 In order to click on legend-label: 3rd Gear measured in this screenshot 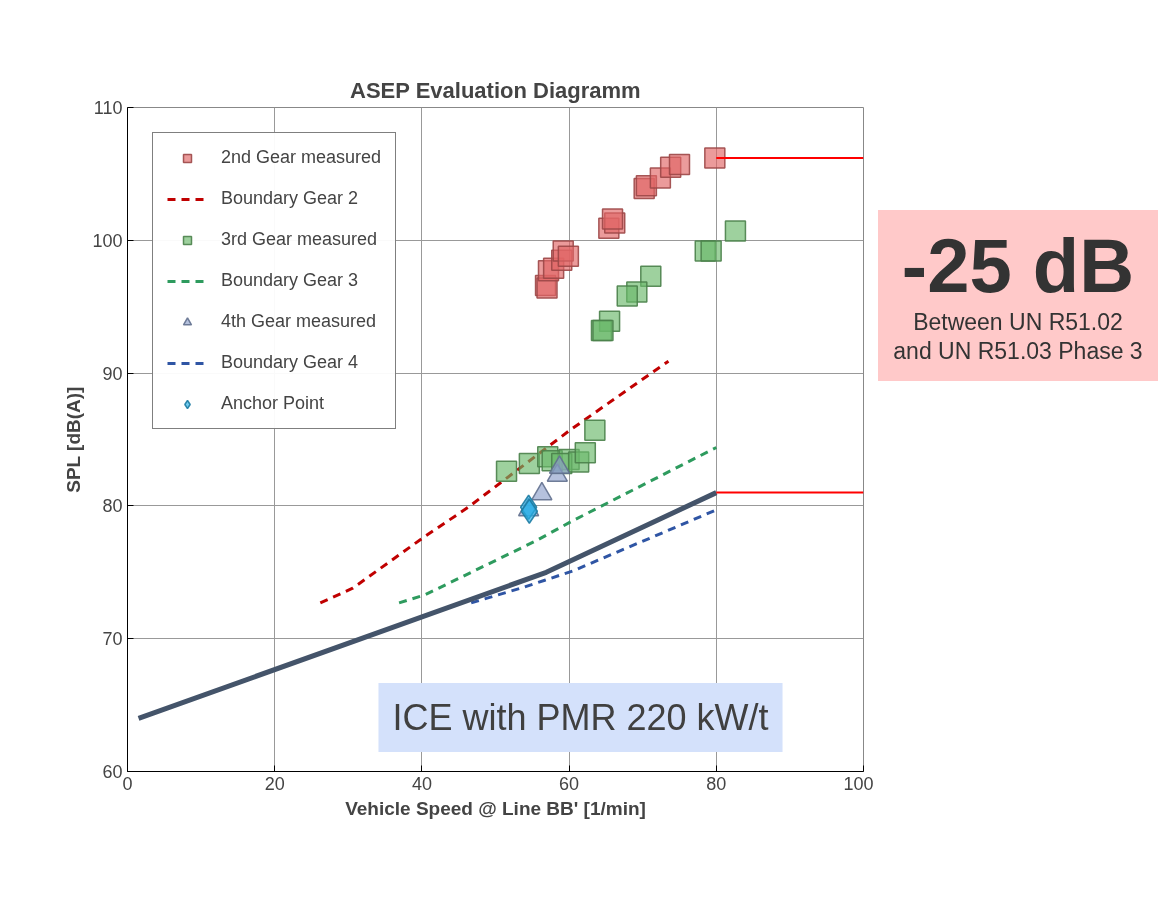, I will do `click(299, 239)`.